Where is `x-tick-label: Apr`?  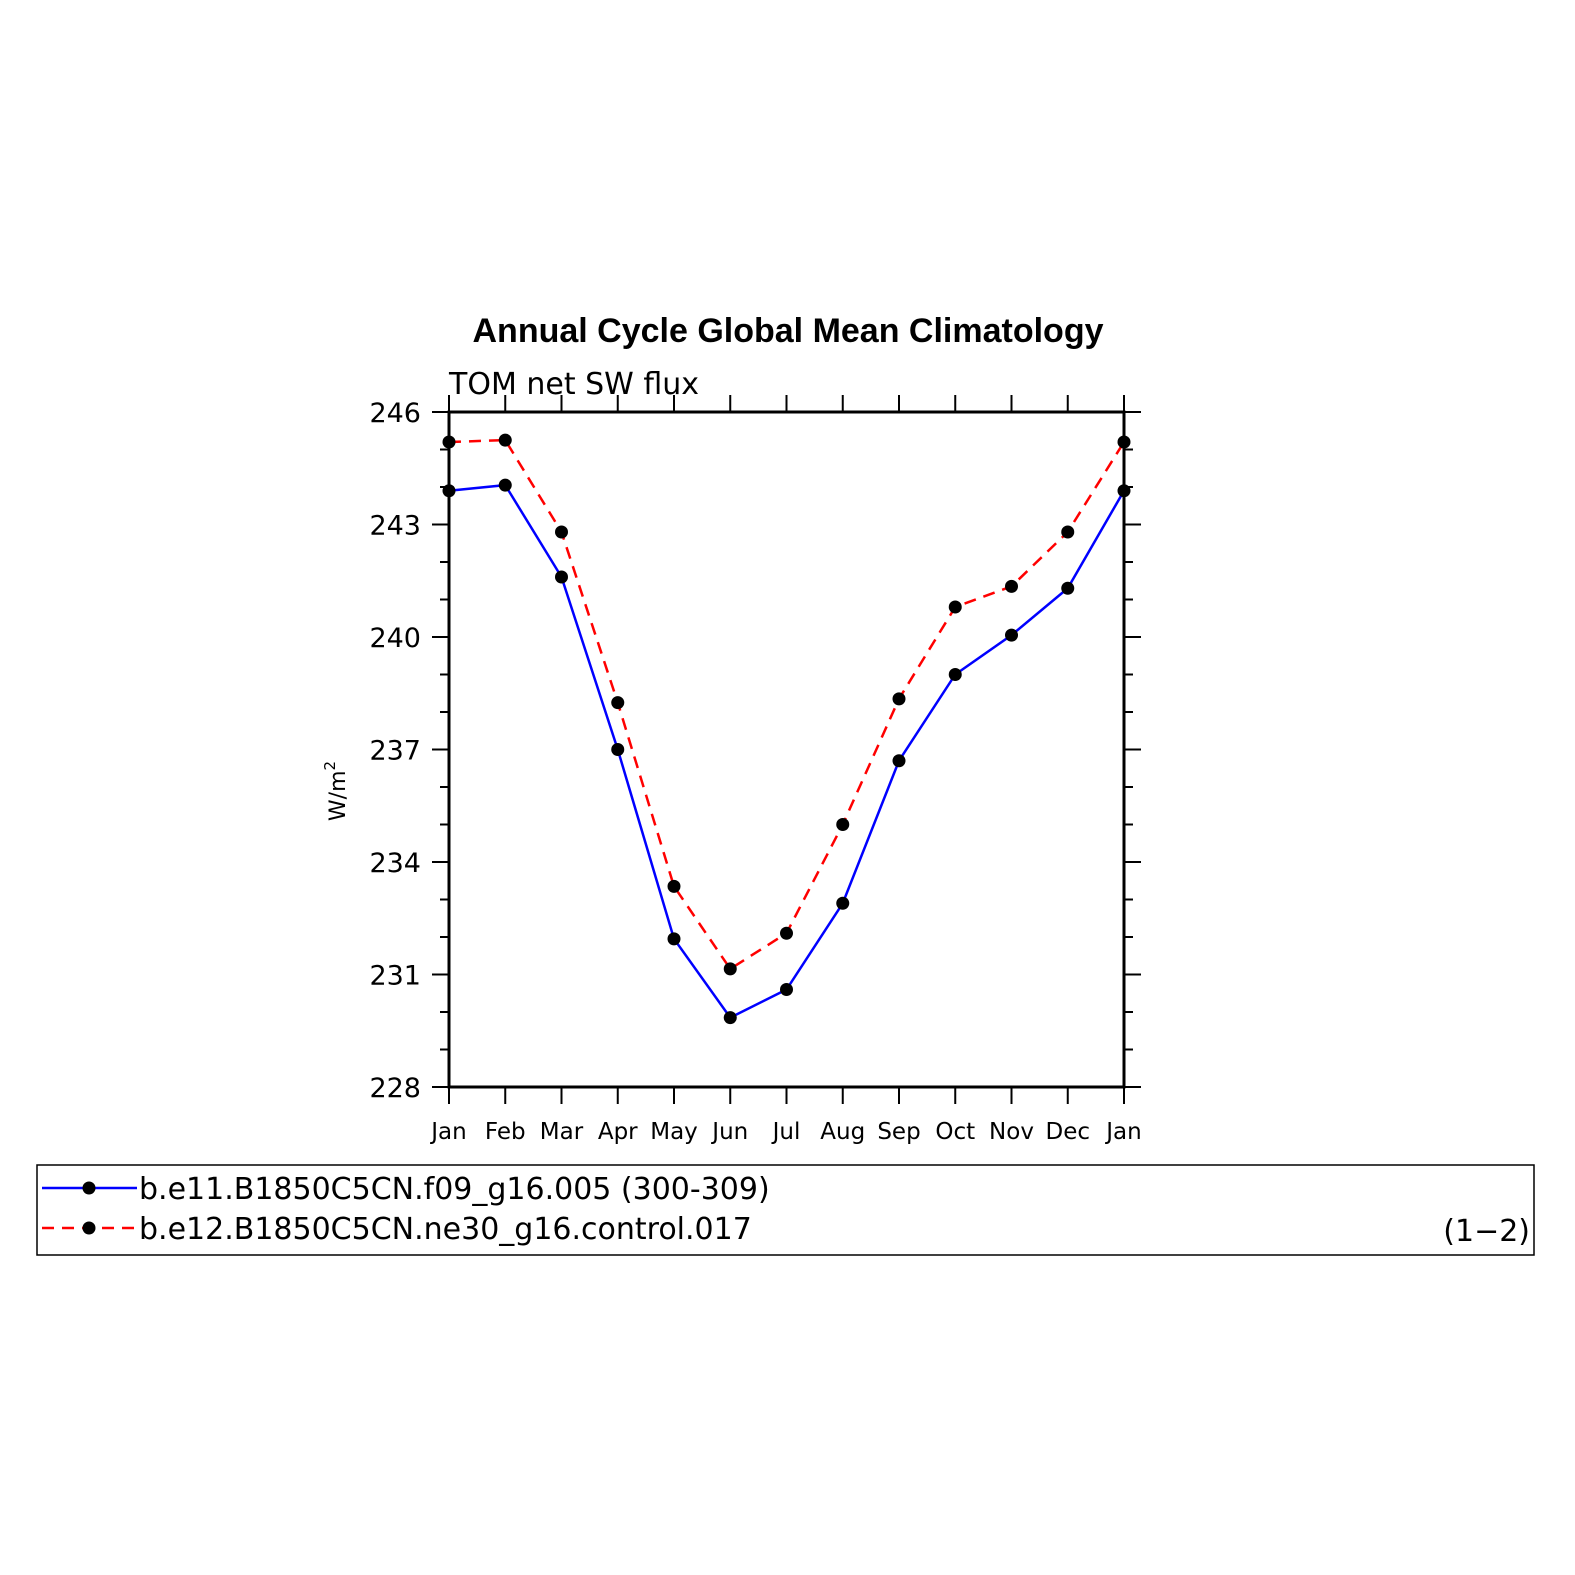
x-tick-label: Apr is located at coordinates (618, 1132).